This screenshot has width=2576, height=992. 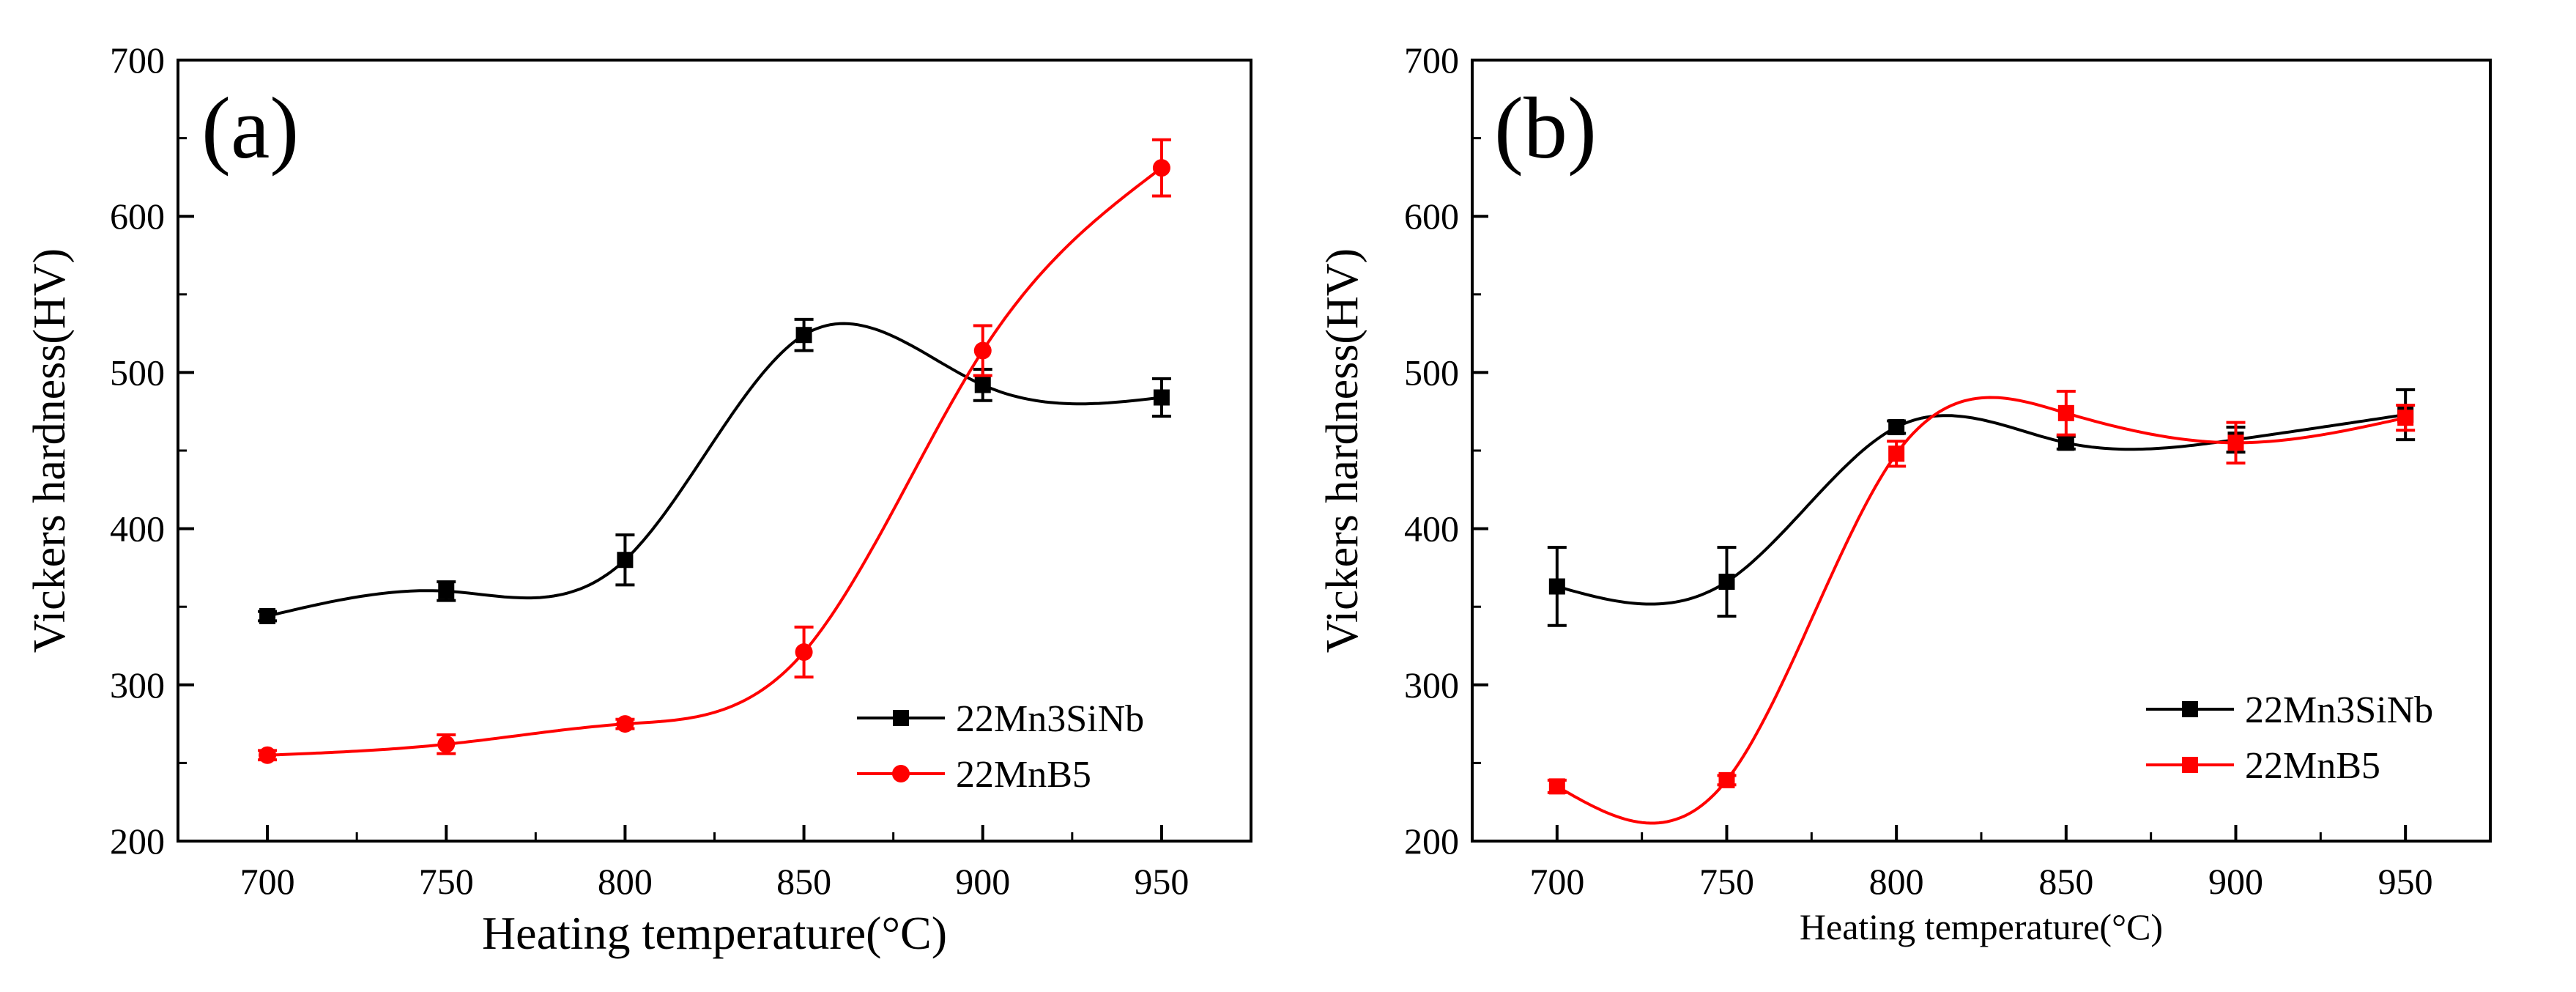 What do you see at coordinates (1023, 775) in the screenshot?
I see `panel-a-legend-label-2: 22MnB5` at bounding box center [1023, 775].